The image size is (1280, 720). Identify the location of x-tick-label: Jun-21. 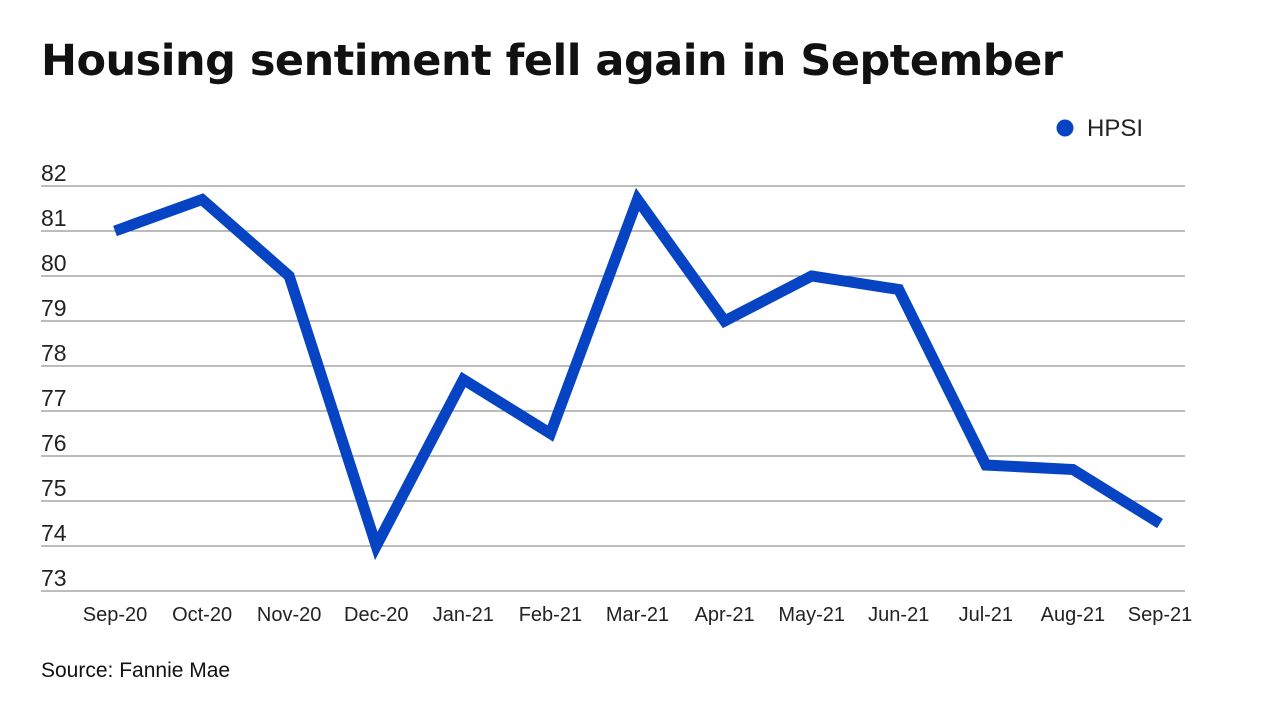
(898, 615).